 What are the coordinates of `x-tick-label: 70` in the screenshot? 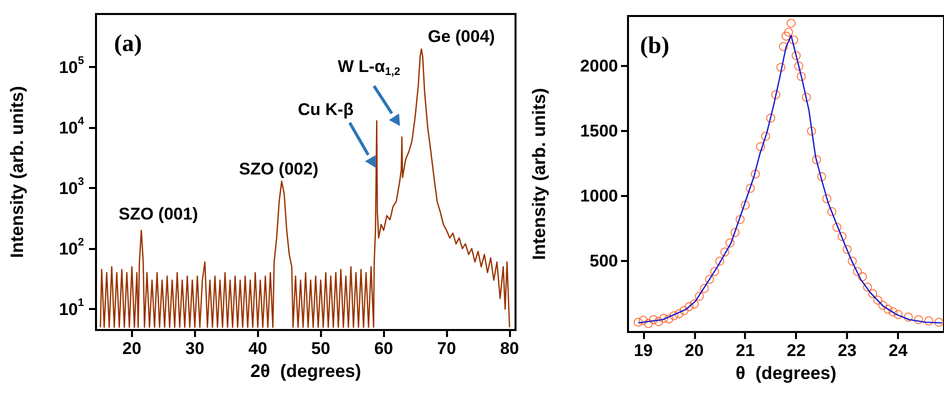 It's located at (446, 348).